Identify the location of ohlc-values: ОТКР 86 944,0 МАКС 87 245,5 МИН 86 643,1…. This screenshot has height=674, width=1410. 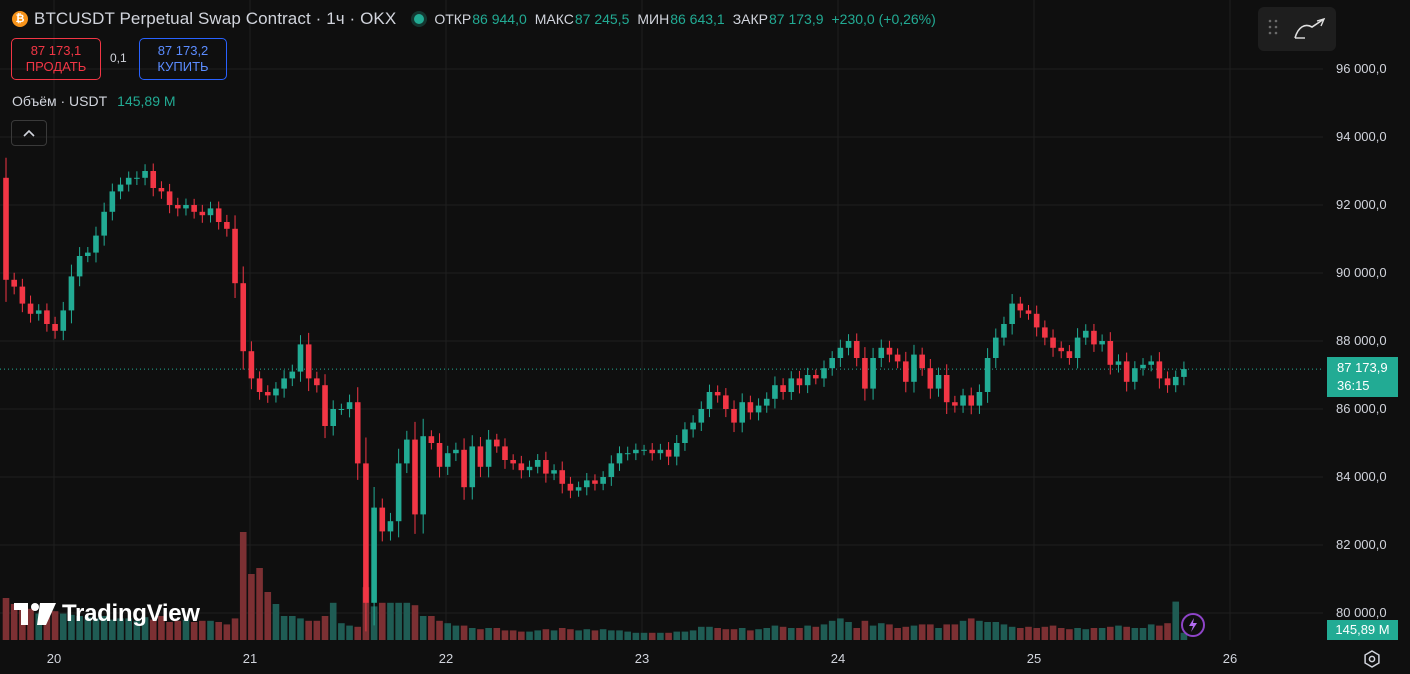
(684, 19).